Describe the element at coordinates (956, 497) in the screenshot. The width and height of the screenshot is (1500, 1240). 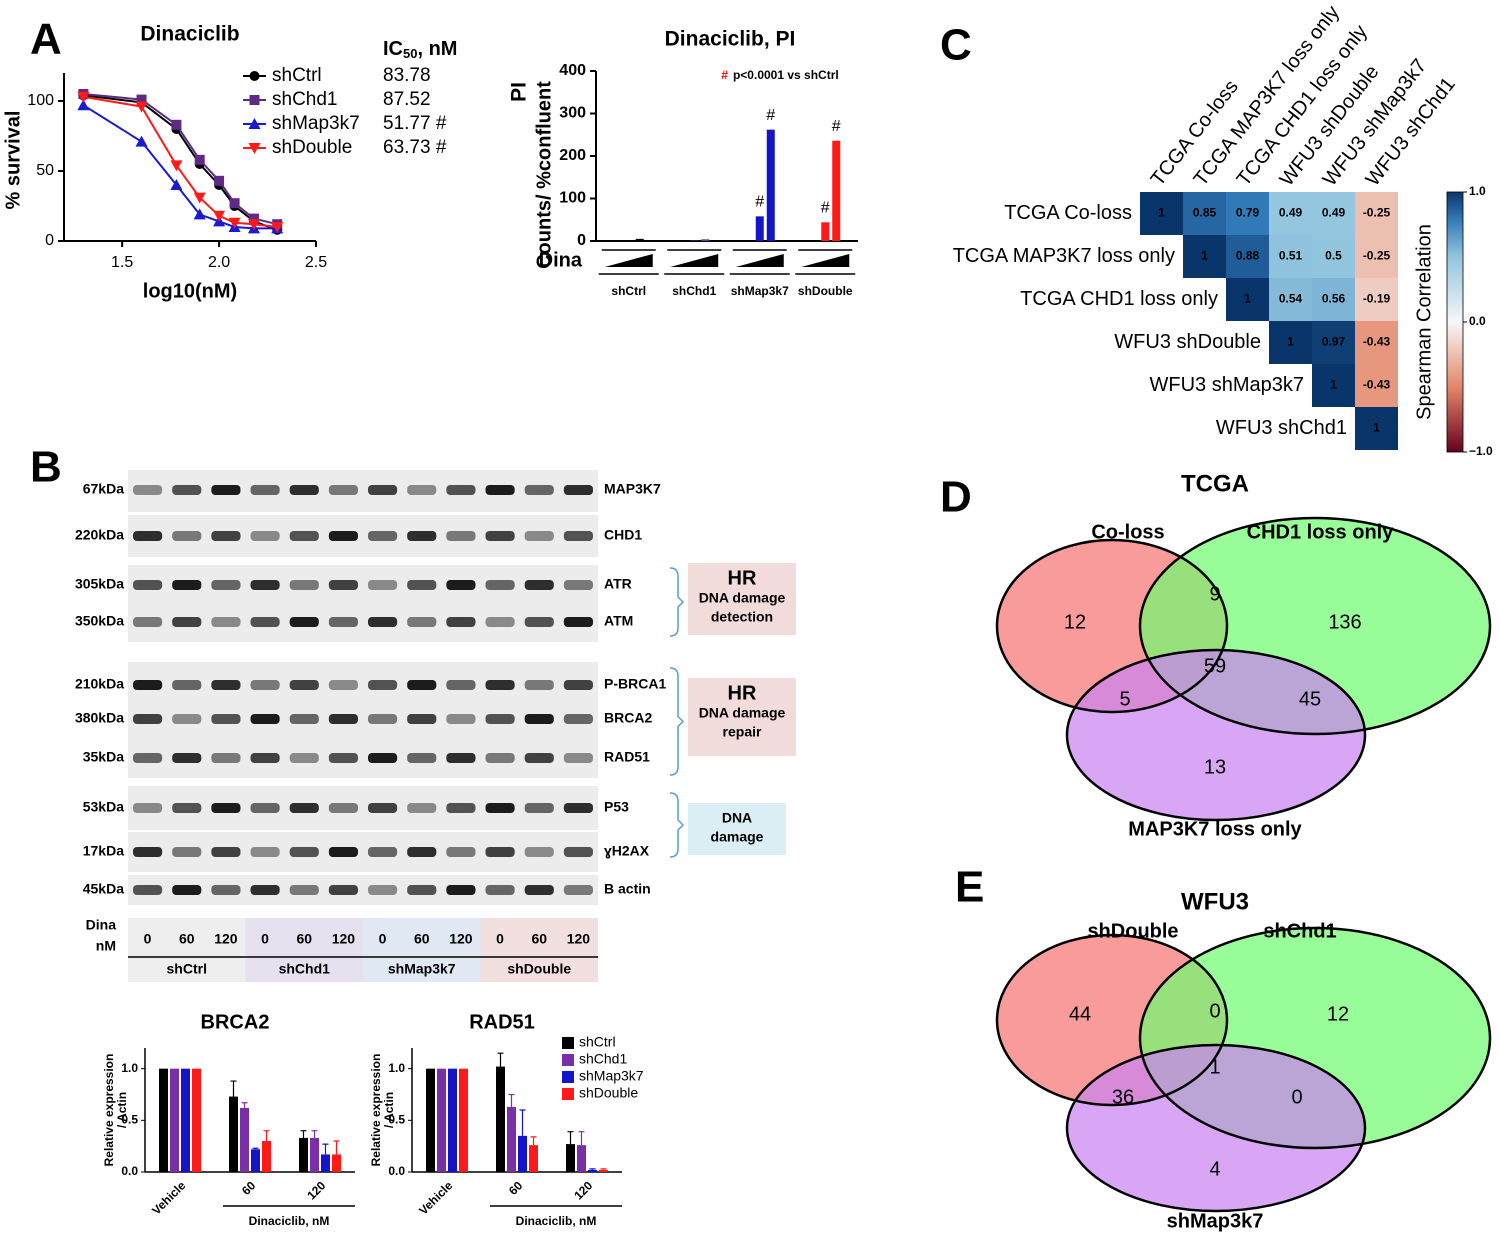
I see `panel-label: D` at that location.